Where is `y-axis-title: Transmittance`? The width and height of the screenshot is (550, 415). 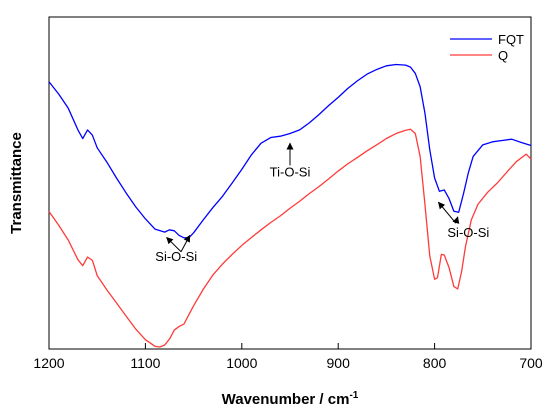
y-axis-title: Transmittance is located at coordinates (16, 183).